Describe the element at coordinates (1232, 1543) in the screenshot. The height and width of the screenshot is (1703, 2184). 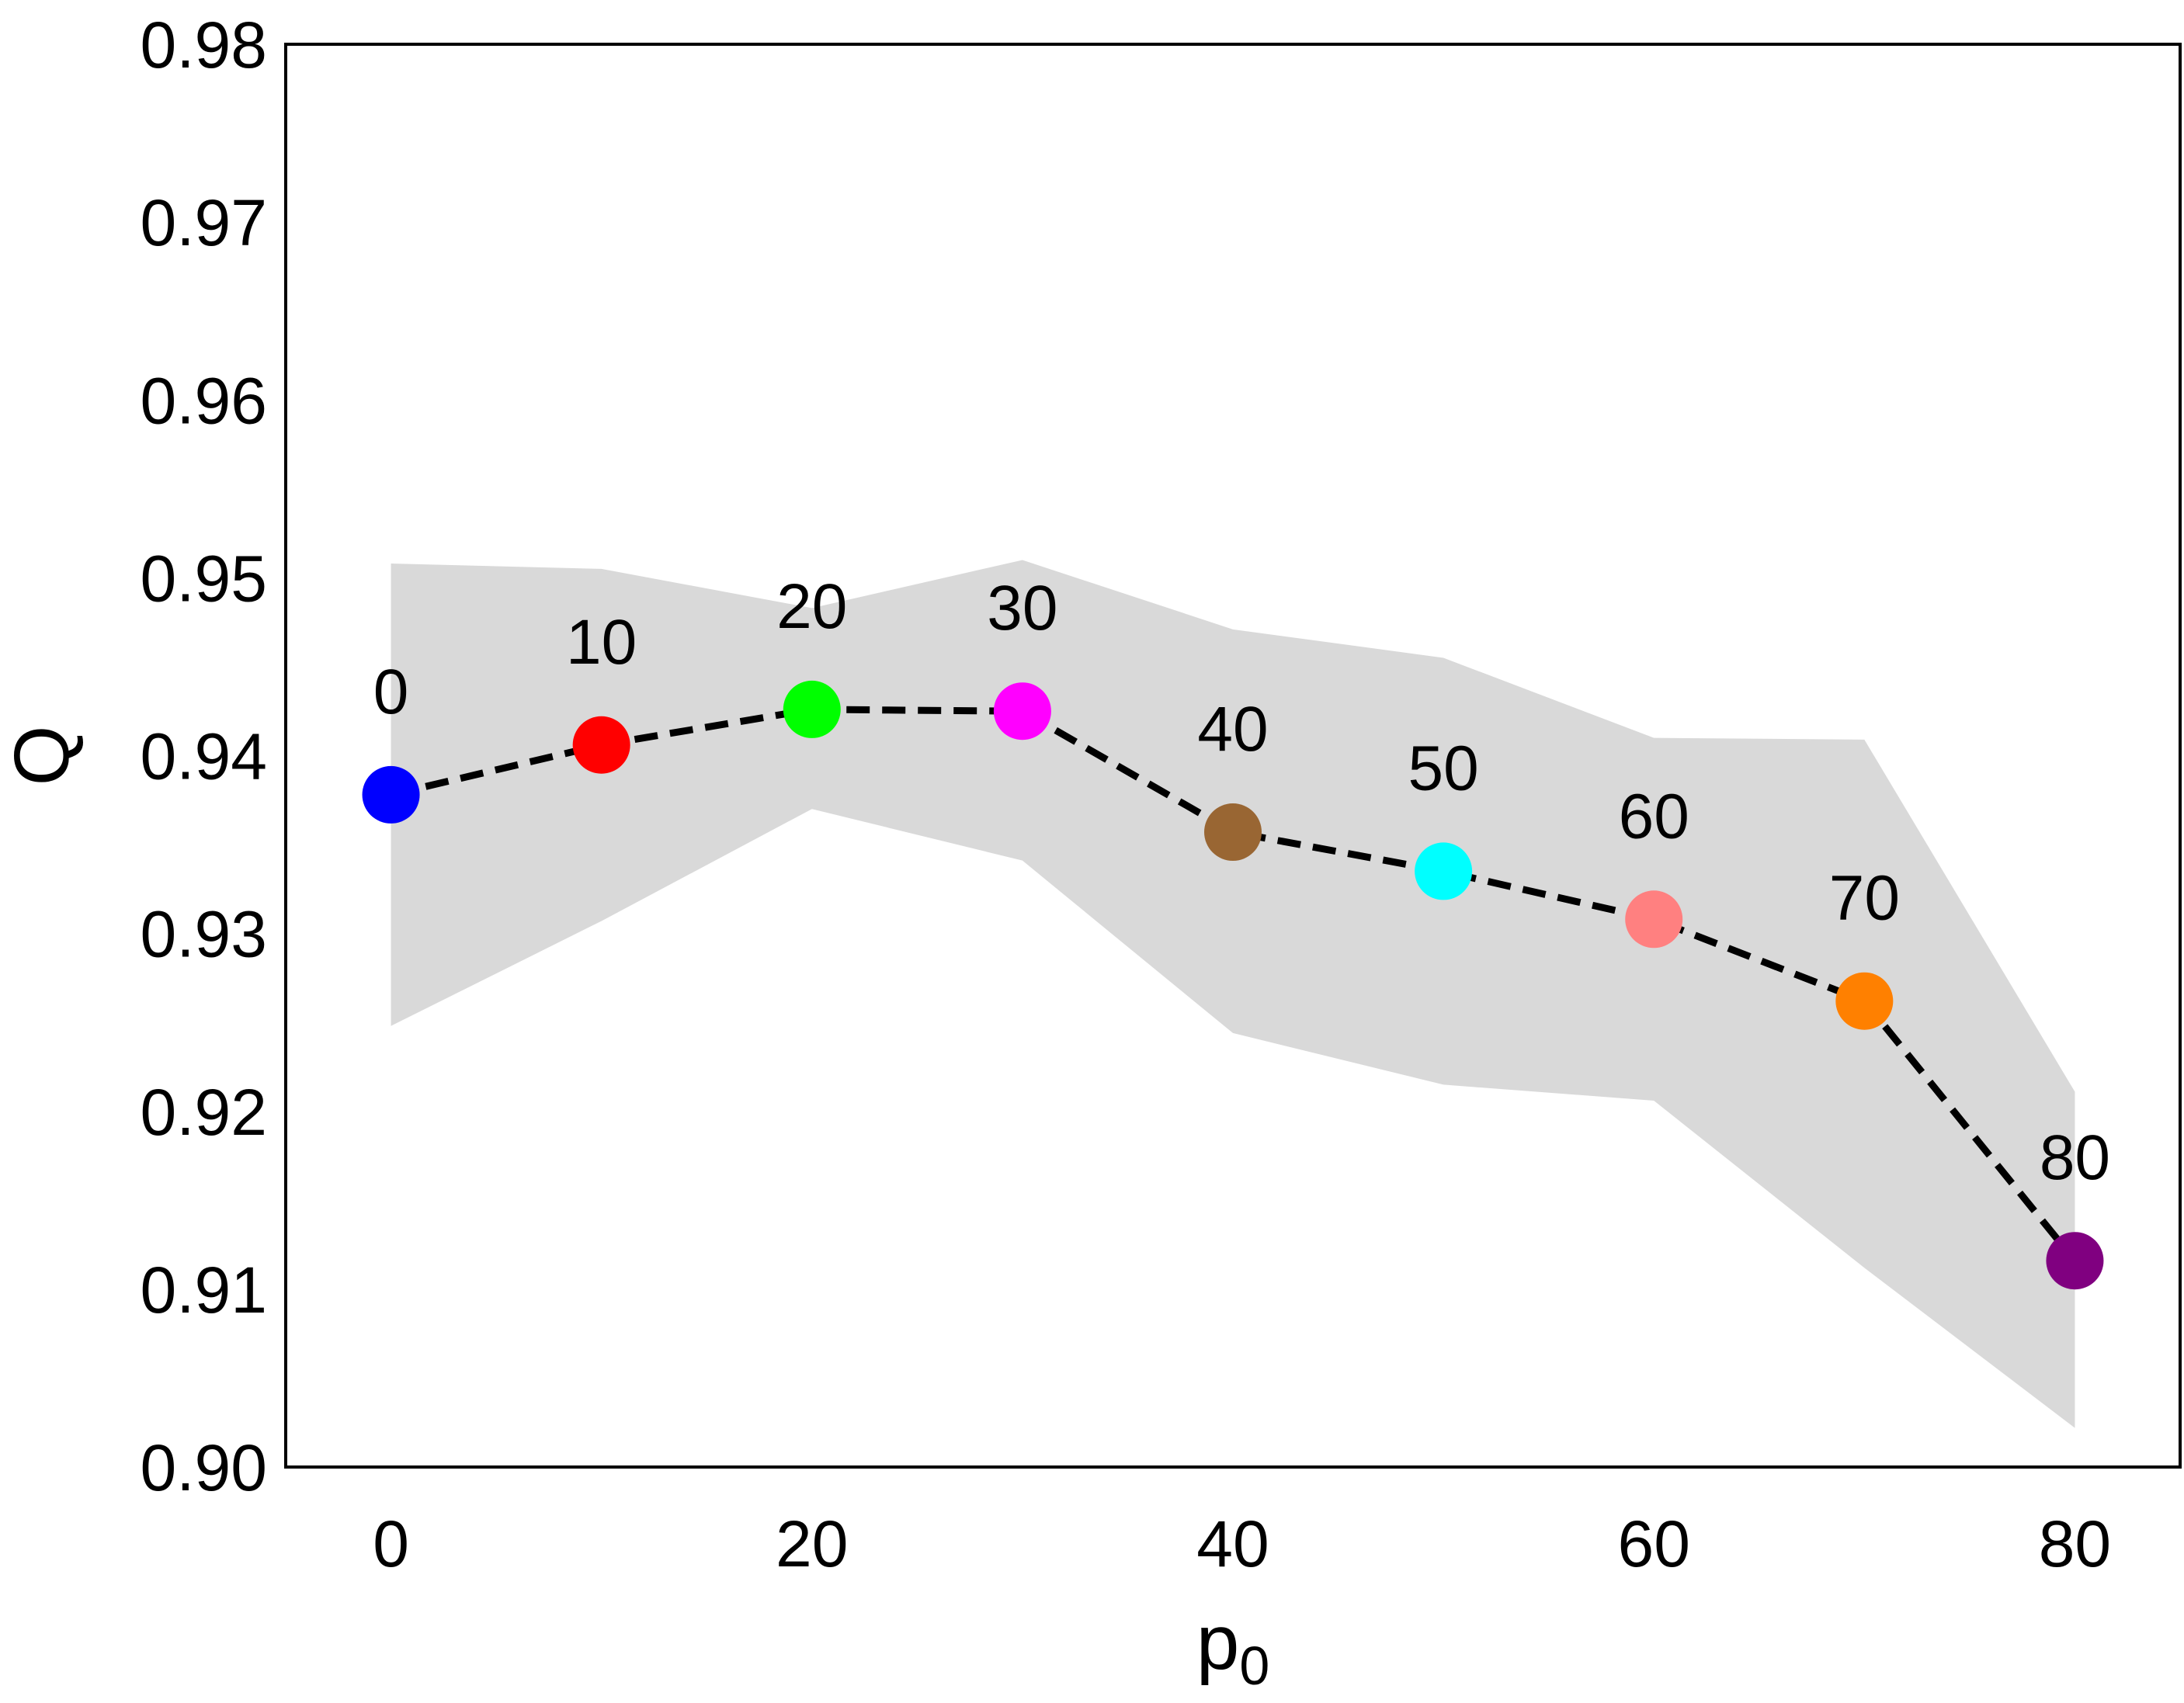
I see `x-tick-label: 40` at that location.